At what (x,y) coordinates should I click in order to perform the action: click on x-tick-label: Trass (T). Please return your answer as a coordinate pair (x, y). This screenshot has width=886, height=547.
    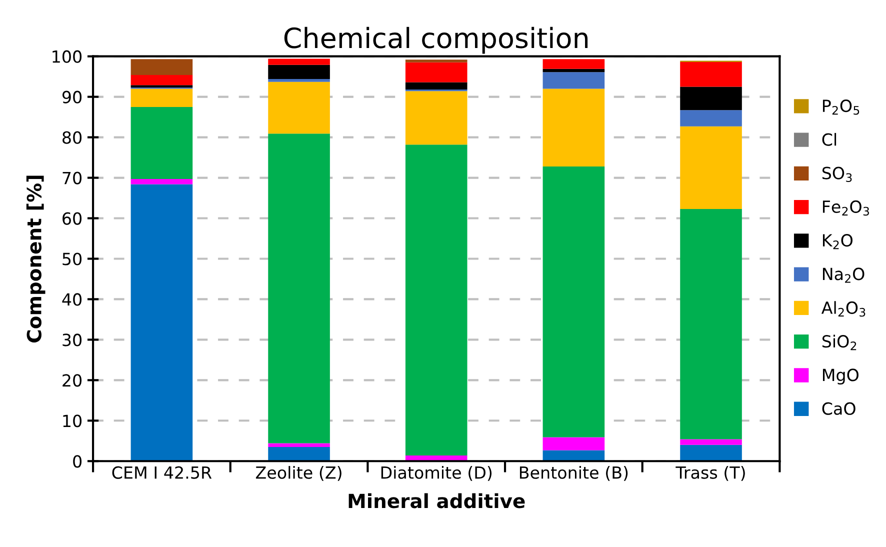
    Looking at the image, I should click on (710, 473).